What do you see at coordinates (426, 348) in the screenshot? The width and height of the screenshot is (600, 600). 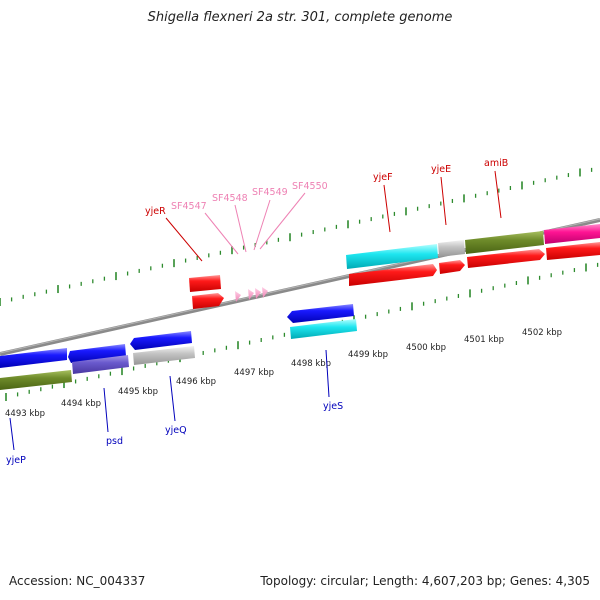 I see `scale-label: 4500 kbp` at bounding box center [426, 348].